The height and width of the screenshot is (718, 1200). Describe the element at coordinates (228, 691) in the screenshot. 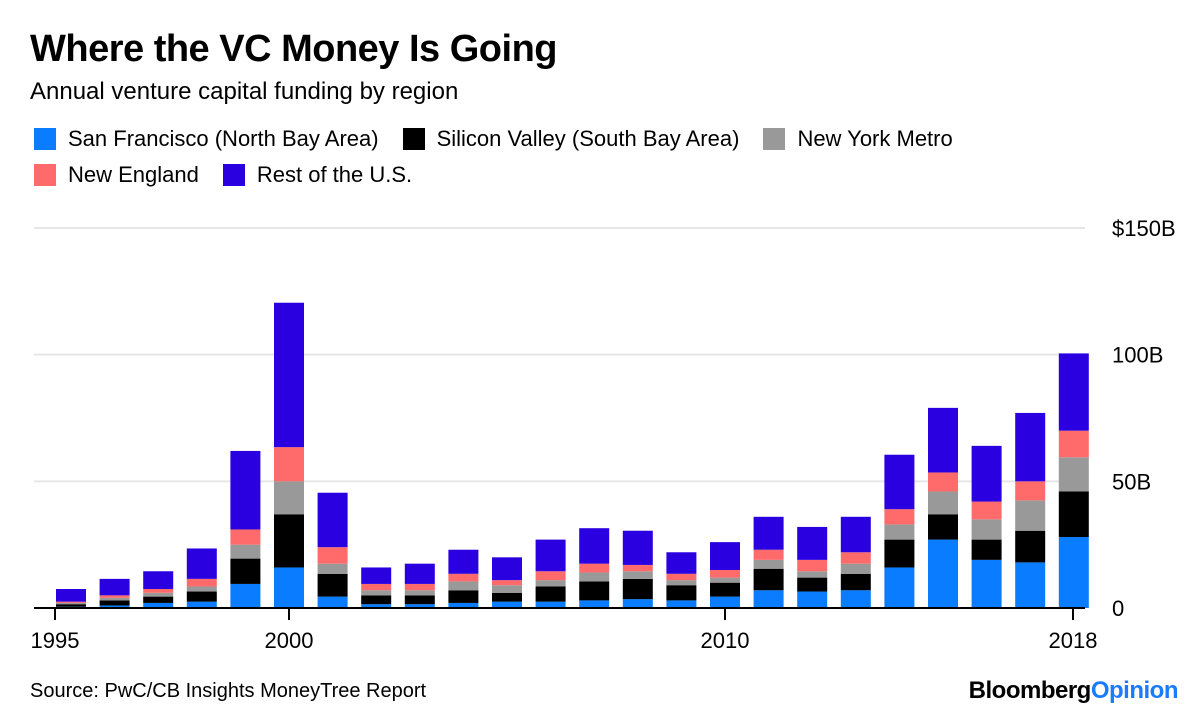

I see `source-note: Source: PwC/CB Insights MoneyTree Report` at that location.